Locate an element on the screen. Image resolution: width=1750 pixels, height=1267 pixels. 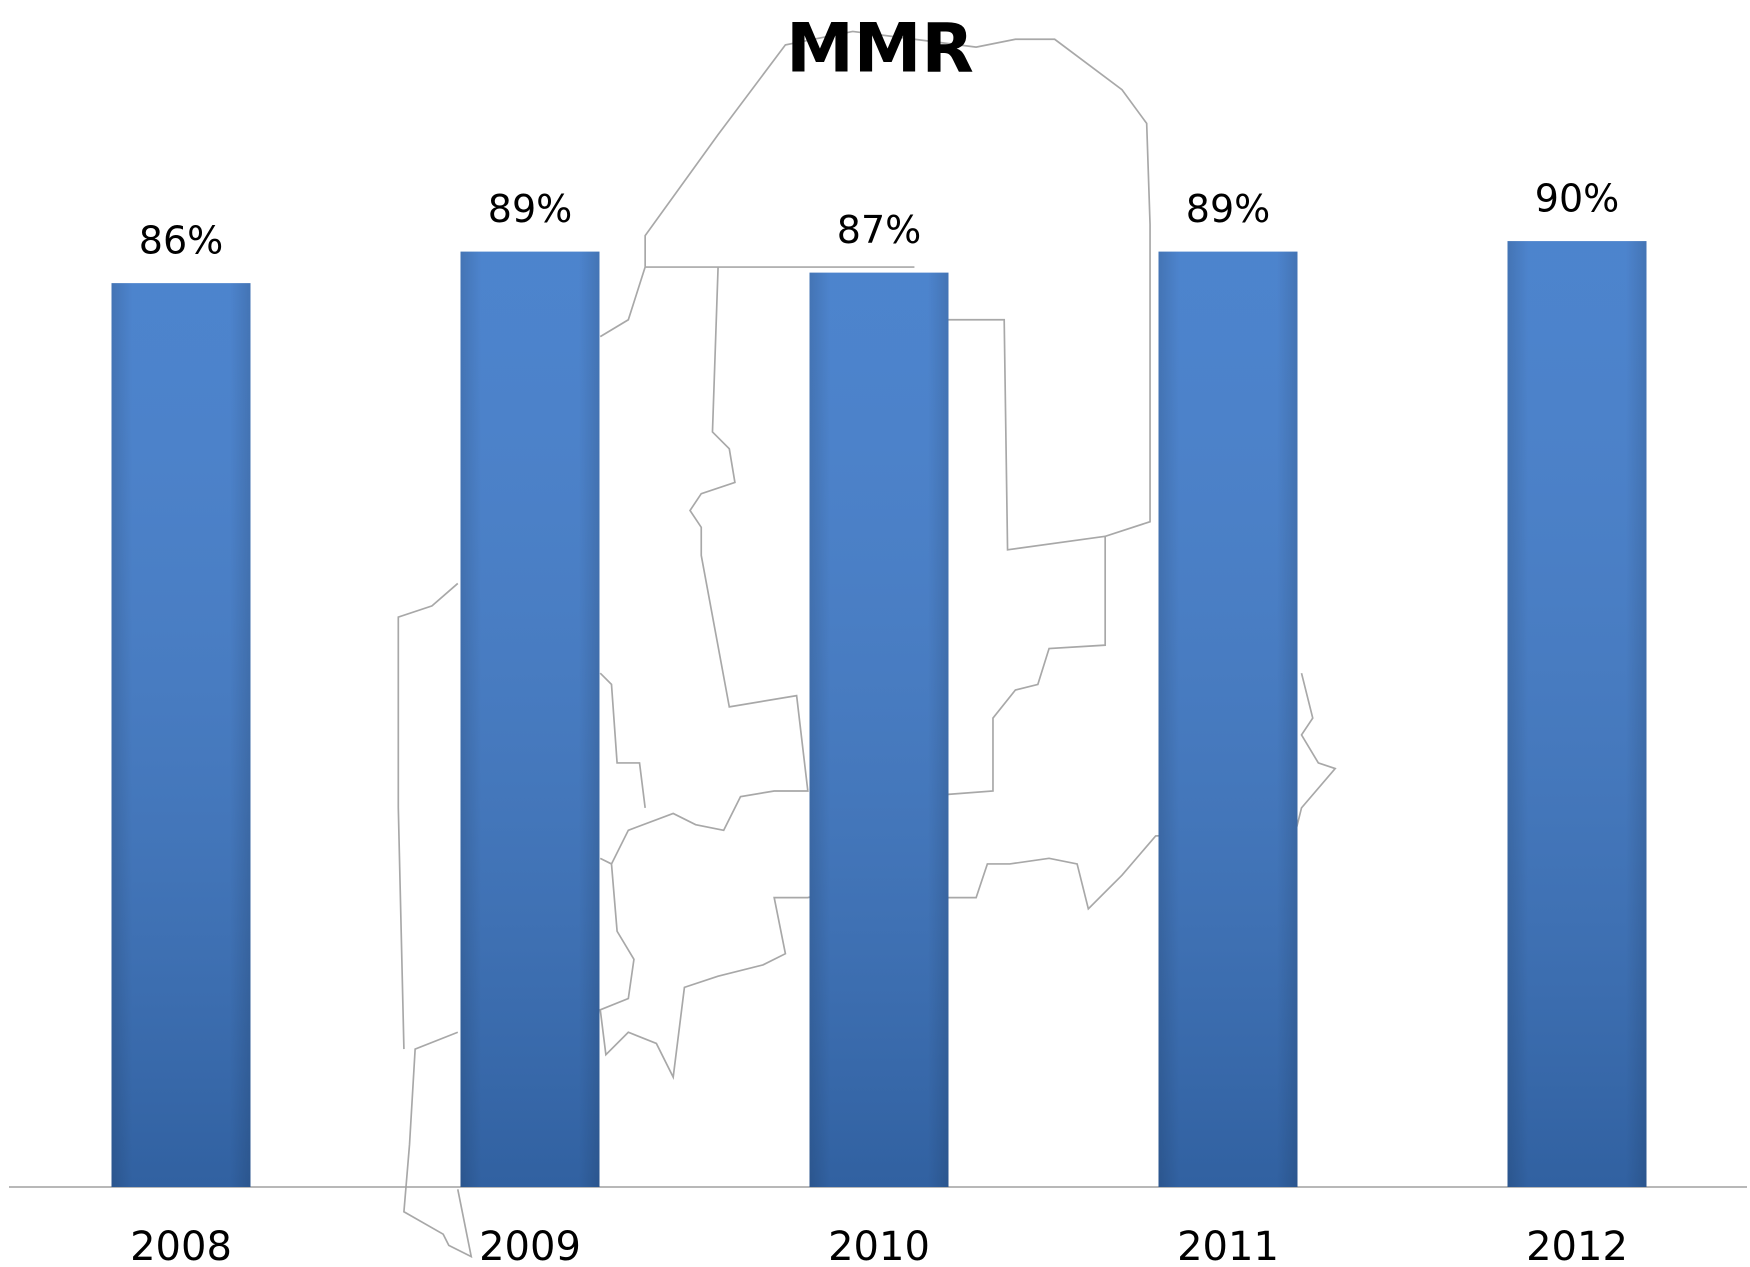
x-tick-label: 2009 is located at coordinates (530, 1245).